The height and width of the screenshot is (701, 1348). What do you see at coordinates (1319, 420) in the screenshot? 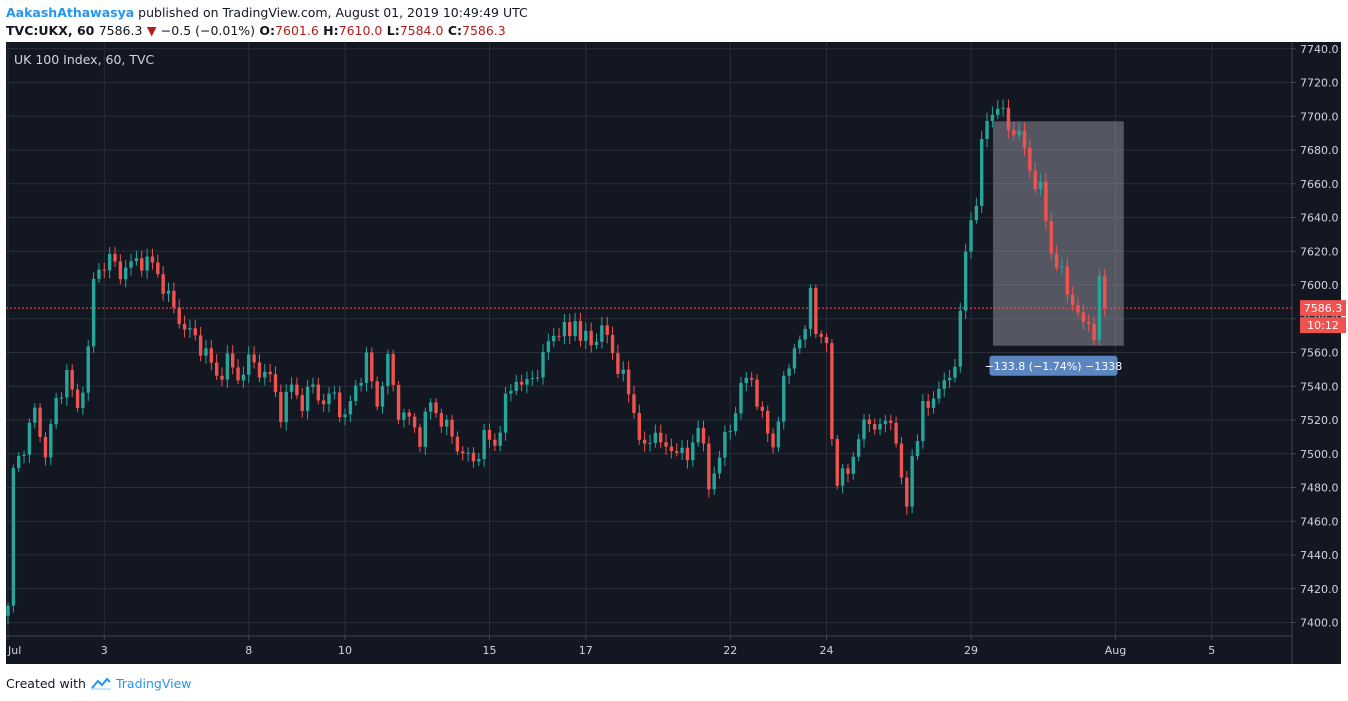
I see `y-tick-label: 7520.0` at bounding box center [1319, 420].